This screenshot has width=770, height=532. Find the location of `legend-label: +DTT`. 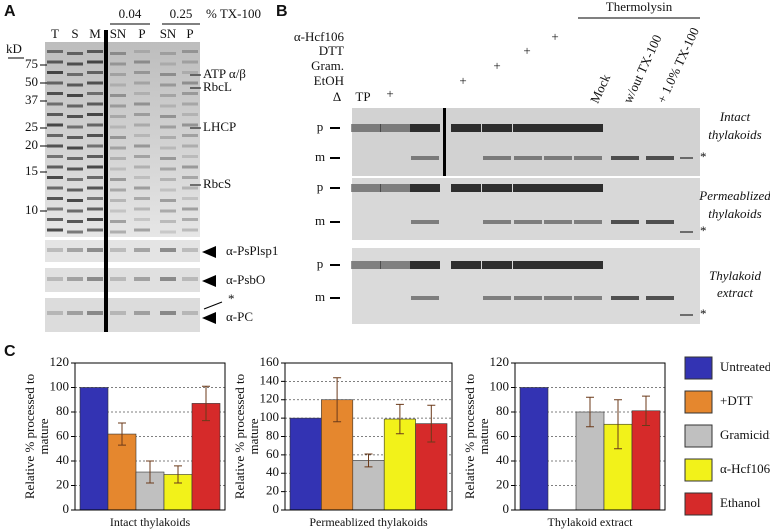

legend-label: +DTT is located at coordinates (736, 400).